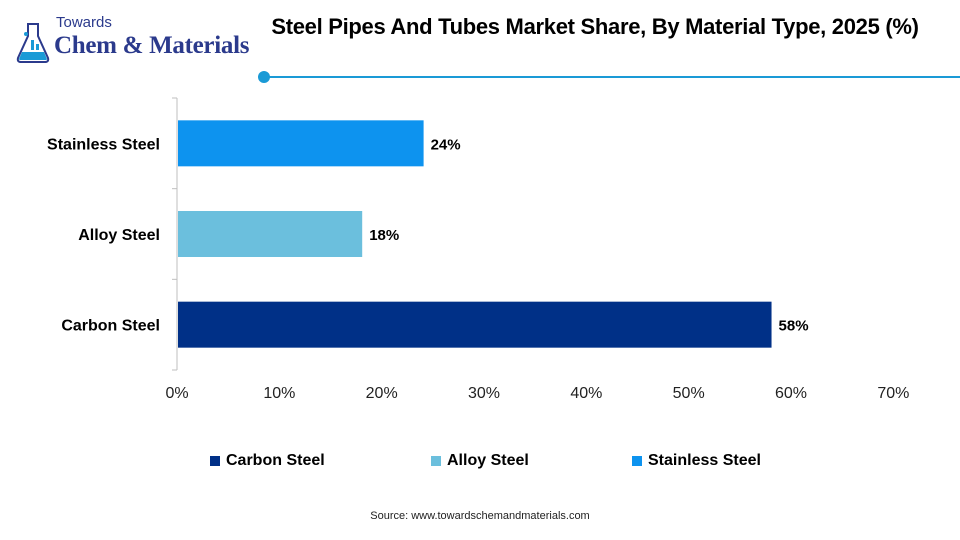 The image size is (960, 540). Describe the element at coordinates (382, 393) in the screenshot. I see `x-tick-label: 20%` at that location.